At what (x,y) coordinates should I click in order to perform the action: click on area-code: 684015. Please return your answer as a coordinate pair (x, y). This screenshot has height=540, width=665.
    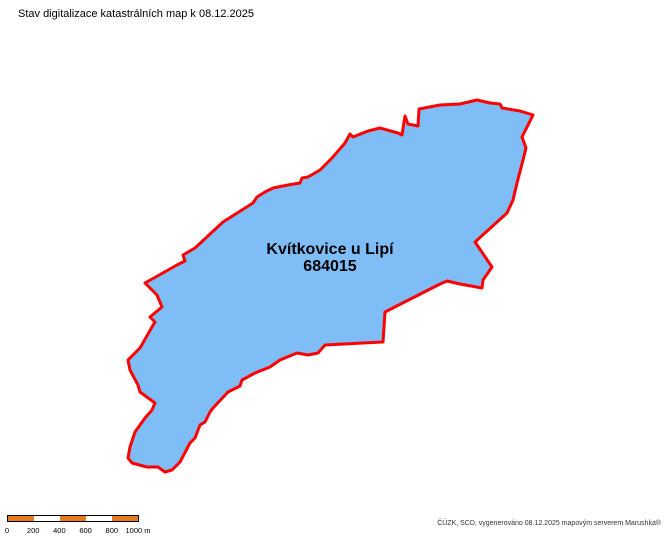
    Looking at the image, I should click on (330, 266).